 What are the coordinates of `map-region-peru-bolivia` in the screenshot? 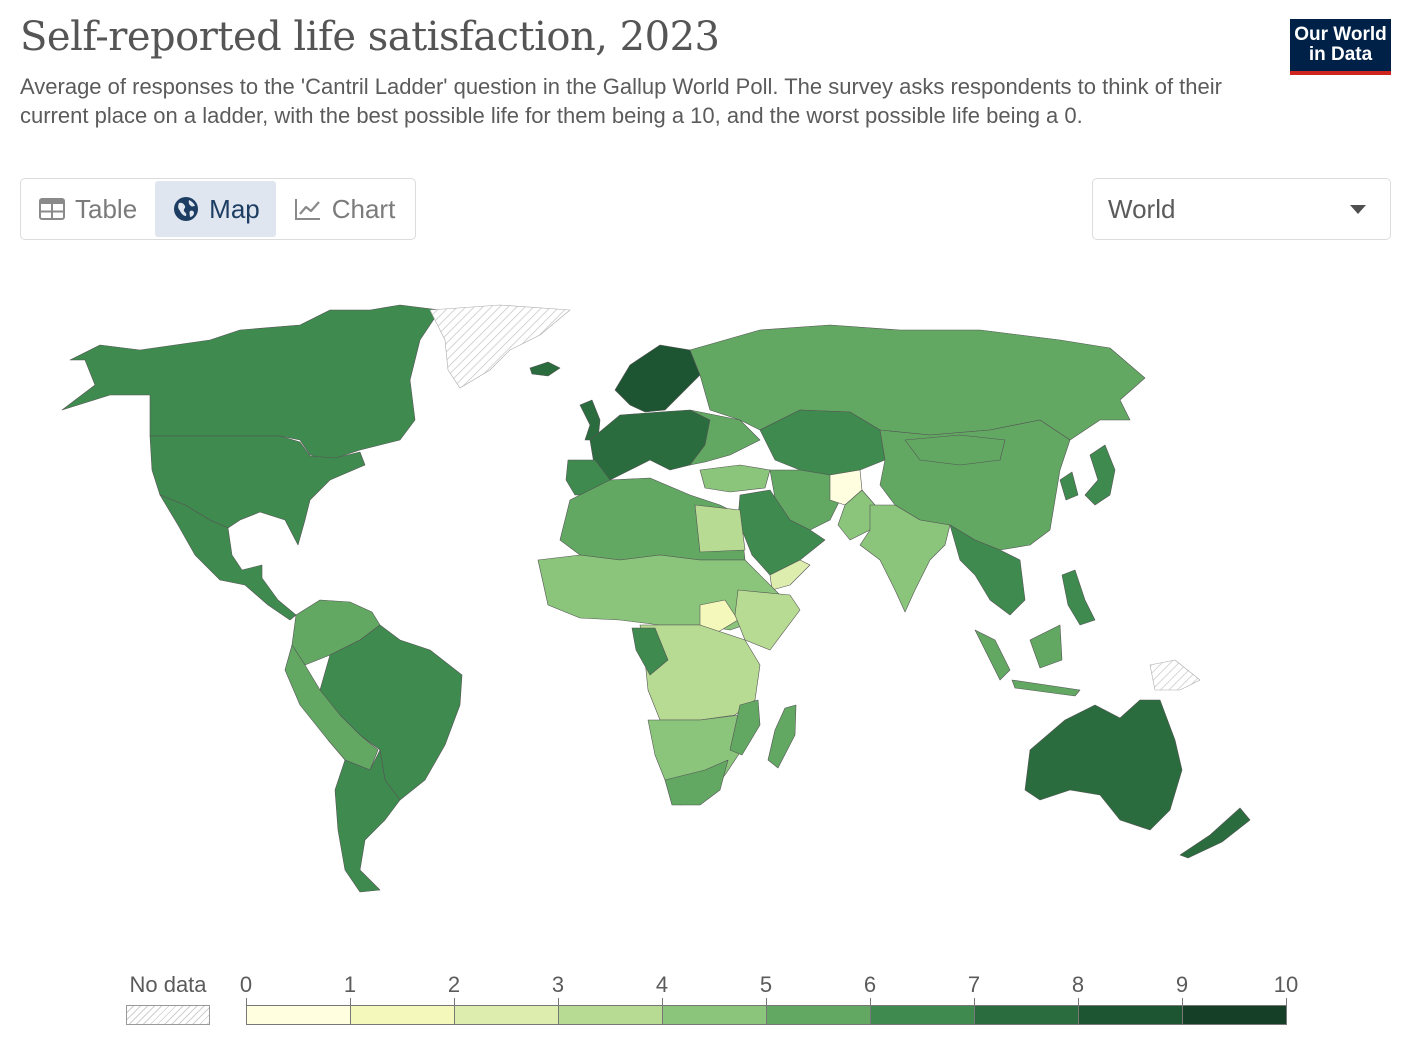 It's located at (331, 707).